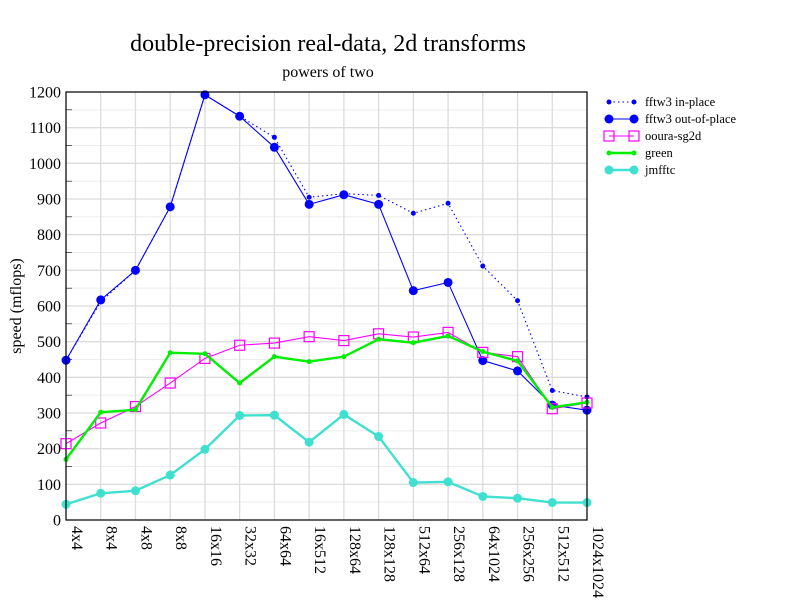  I want to click on y-tick-label: 1000, so click(45, 164).